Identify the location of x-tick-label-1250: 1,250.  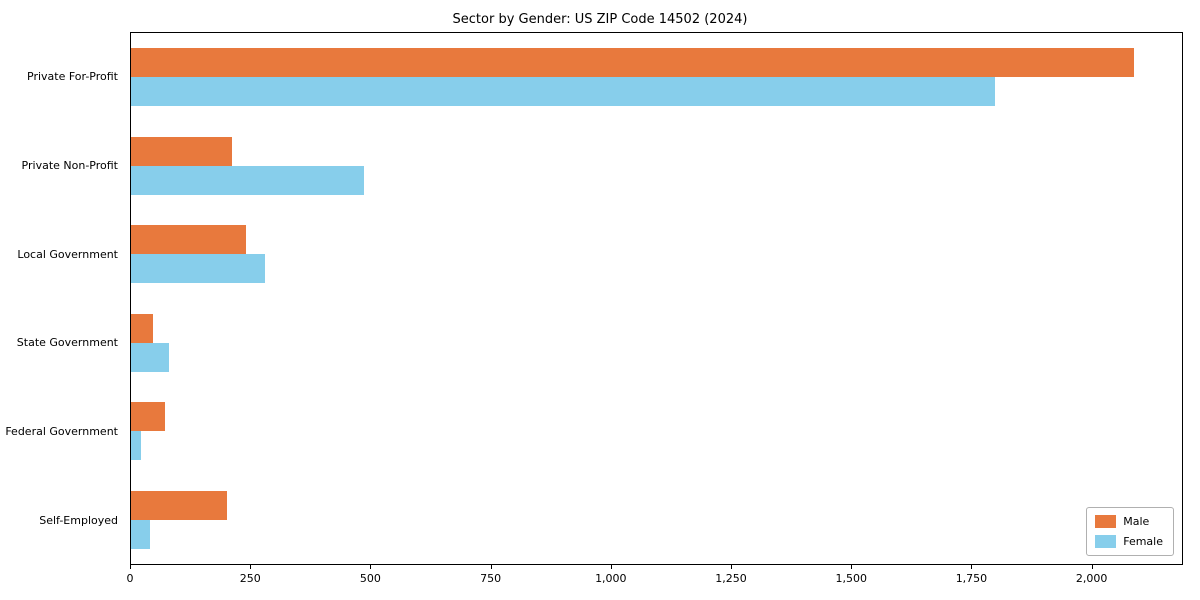
(731, 578).